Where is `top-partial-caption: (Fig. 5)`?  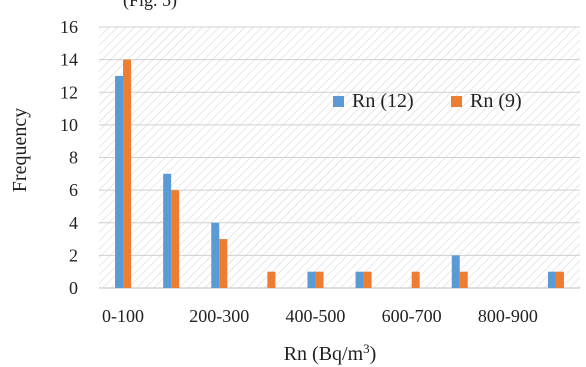 top-partial-caption: (Fig. 5) is located at coordinates (150, 5).